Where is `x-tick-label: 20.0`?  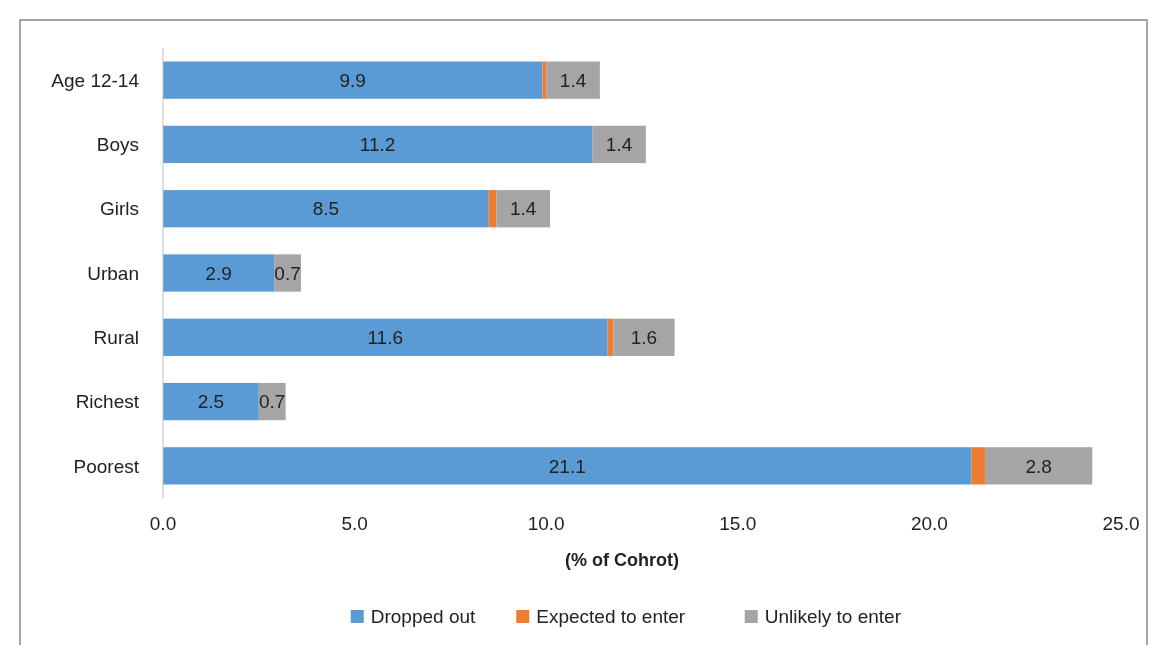 x-tick-label: 20.0 is located at coordinates (929, 523).